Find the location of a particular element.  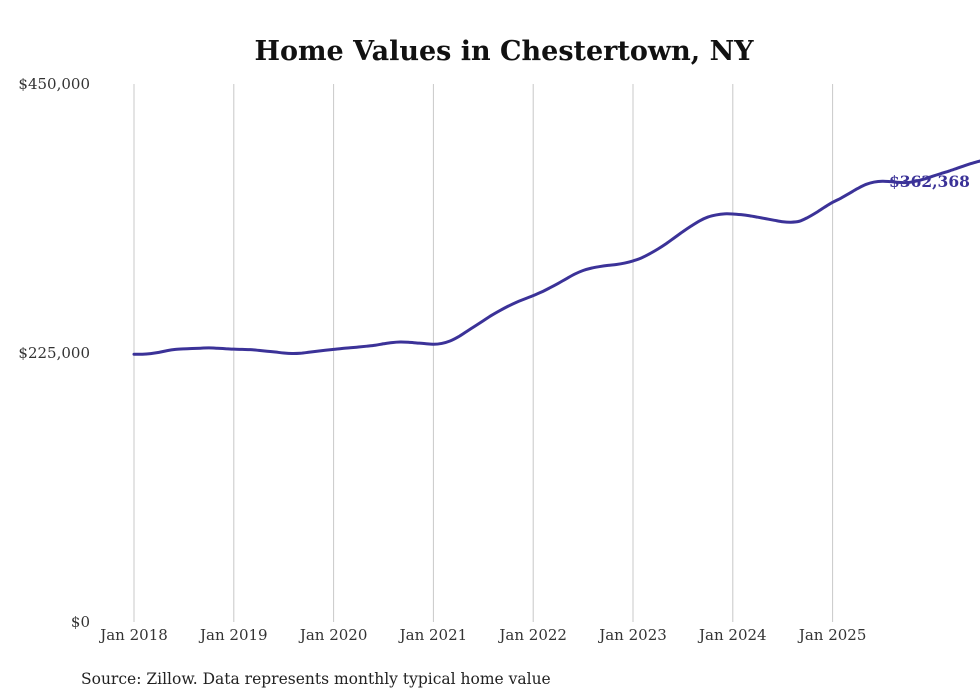

y-tick-label: $225,000 is located at coordinates (54, 353).